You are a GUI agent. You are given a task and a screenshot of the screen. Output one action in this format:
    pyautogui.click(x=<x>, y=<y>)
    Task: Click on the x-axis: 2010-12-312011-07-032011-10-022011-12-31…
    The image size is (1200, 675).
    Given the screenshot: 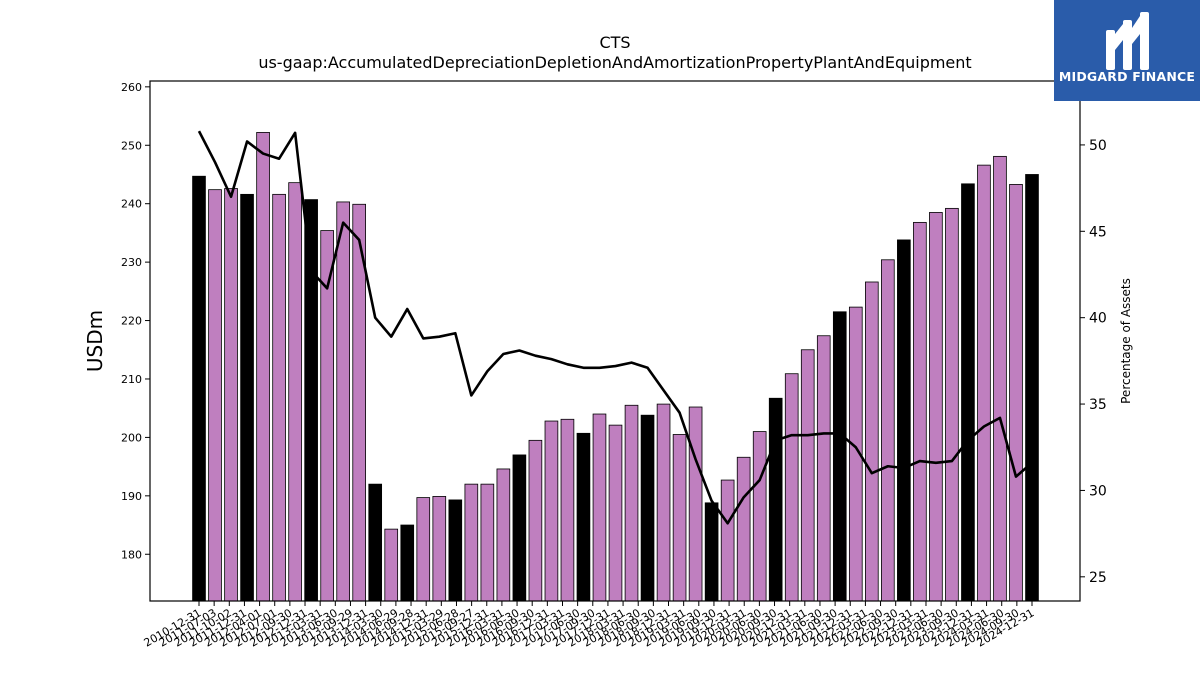 What is the action you would take?
    pyautogui.click(x=589, y=625)
    